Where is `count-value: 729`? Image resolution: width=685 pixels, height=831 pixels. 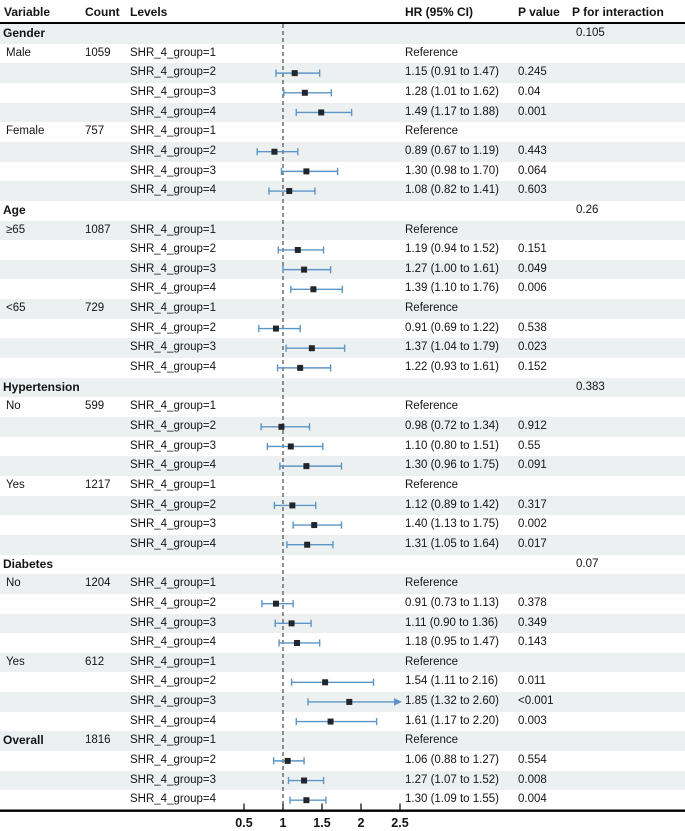 count-value: 729 is located at coordinates (95, 308).